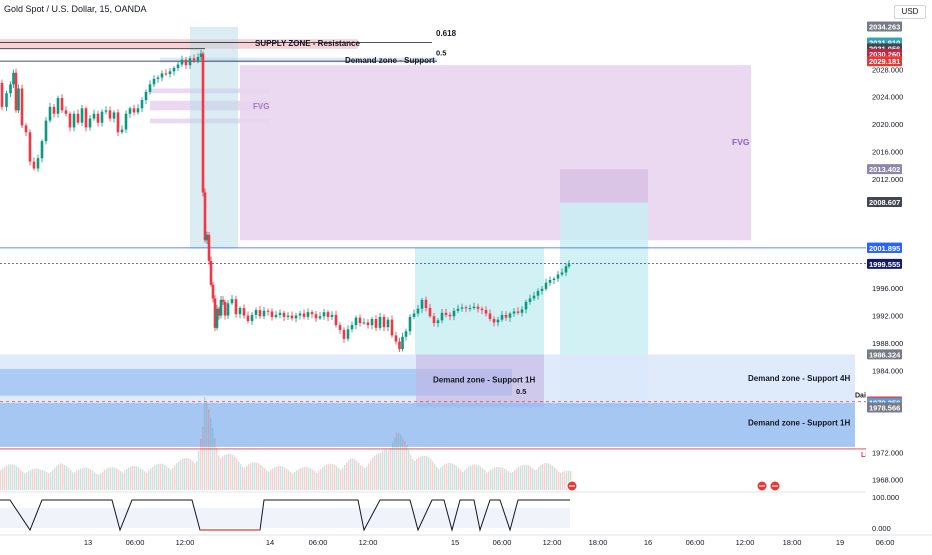  I want to click on price-tick-label: 2024.000, so click(887, 97).